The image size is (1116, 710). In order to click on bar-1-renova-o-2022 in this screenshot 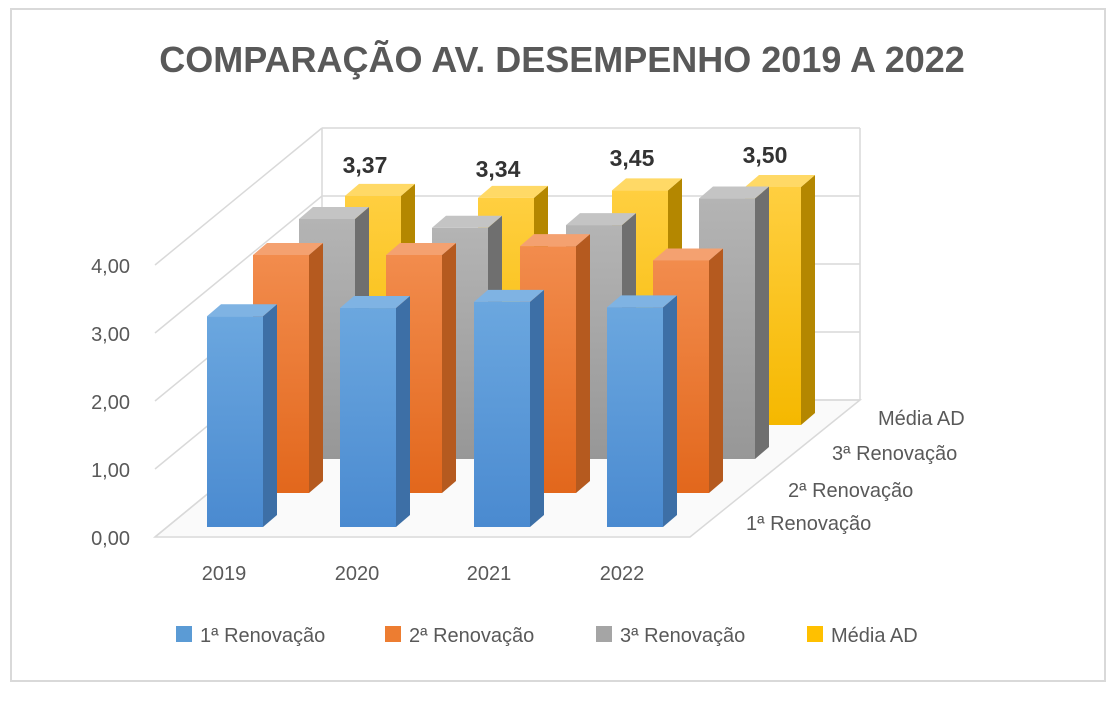, I will do `click(642, 411)`.